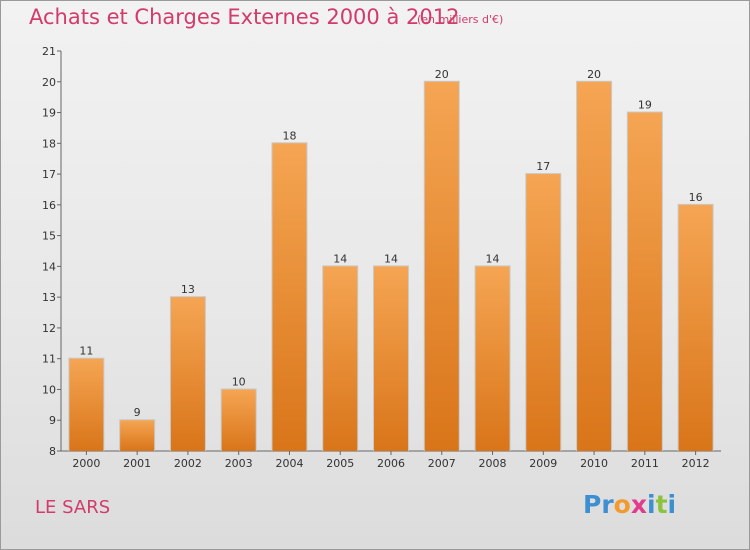  What do you see at coordinates (86, 351) in the screenshot?
I see `bar-value-label: 11` at bounding box center [86, 351].